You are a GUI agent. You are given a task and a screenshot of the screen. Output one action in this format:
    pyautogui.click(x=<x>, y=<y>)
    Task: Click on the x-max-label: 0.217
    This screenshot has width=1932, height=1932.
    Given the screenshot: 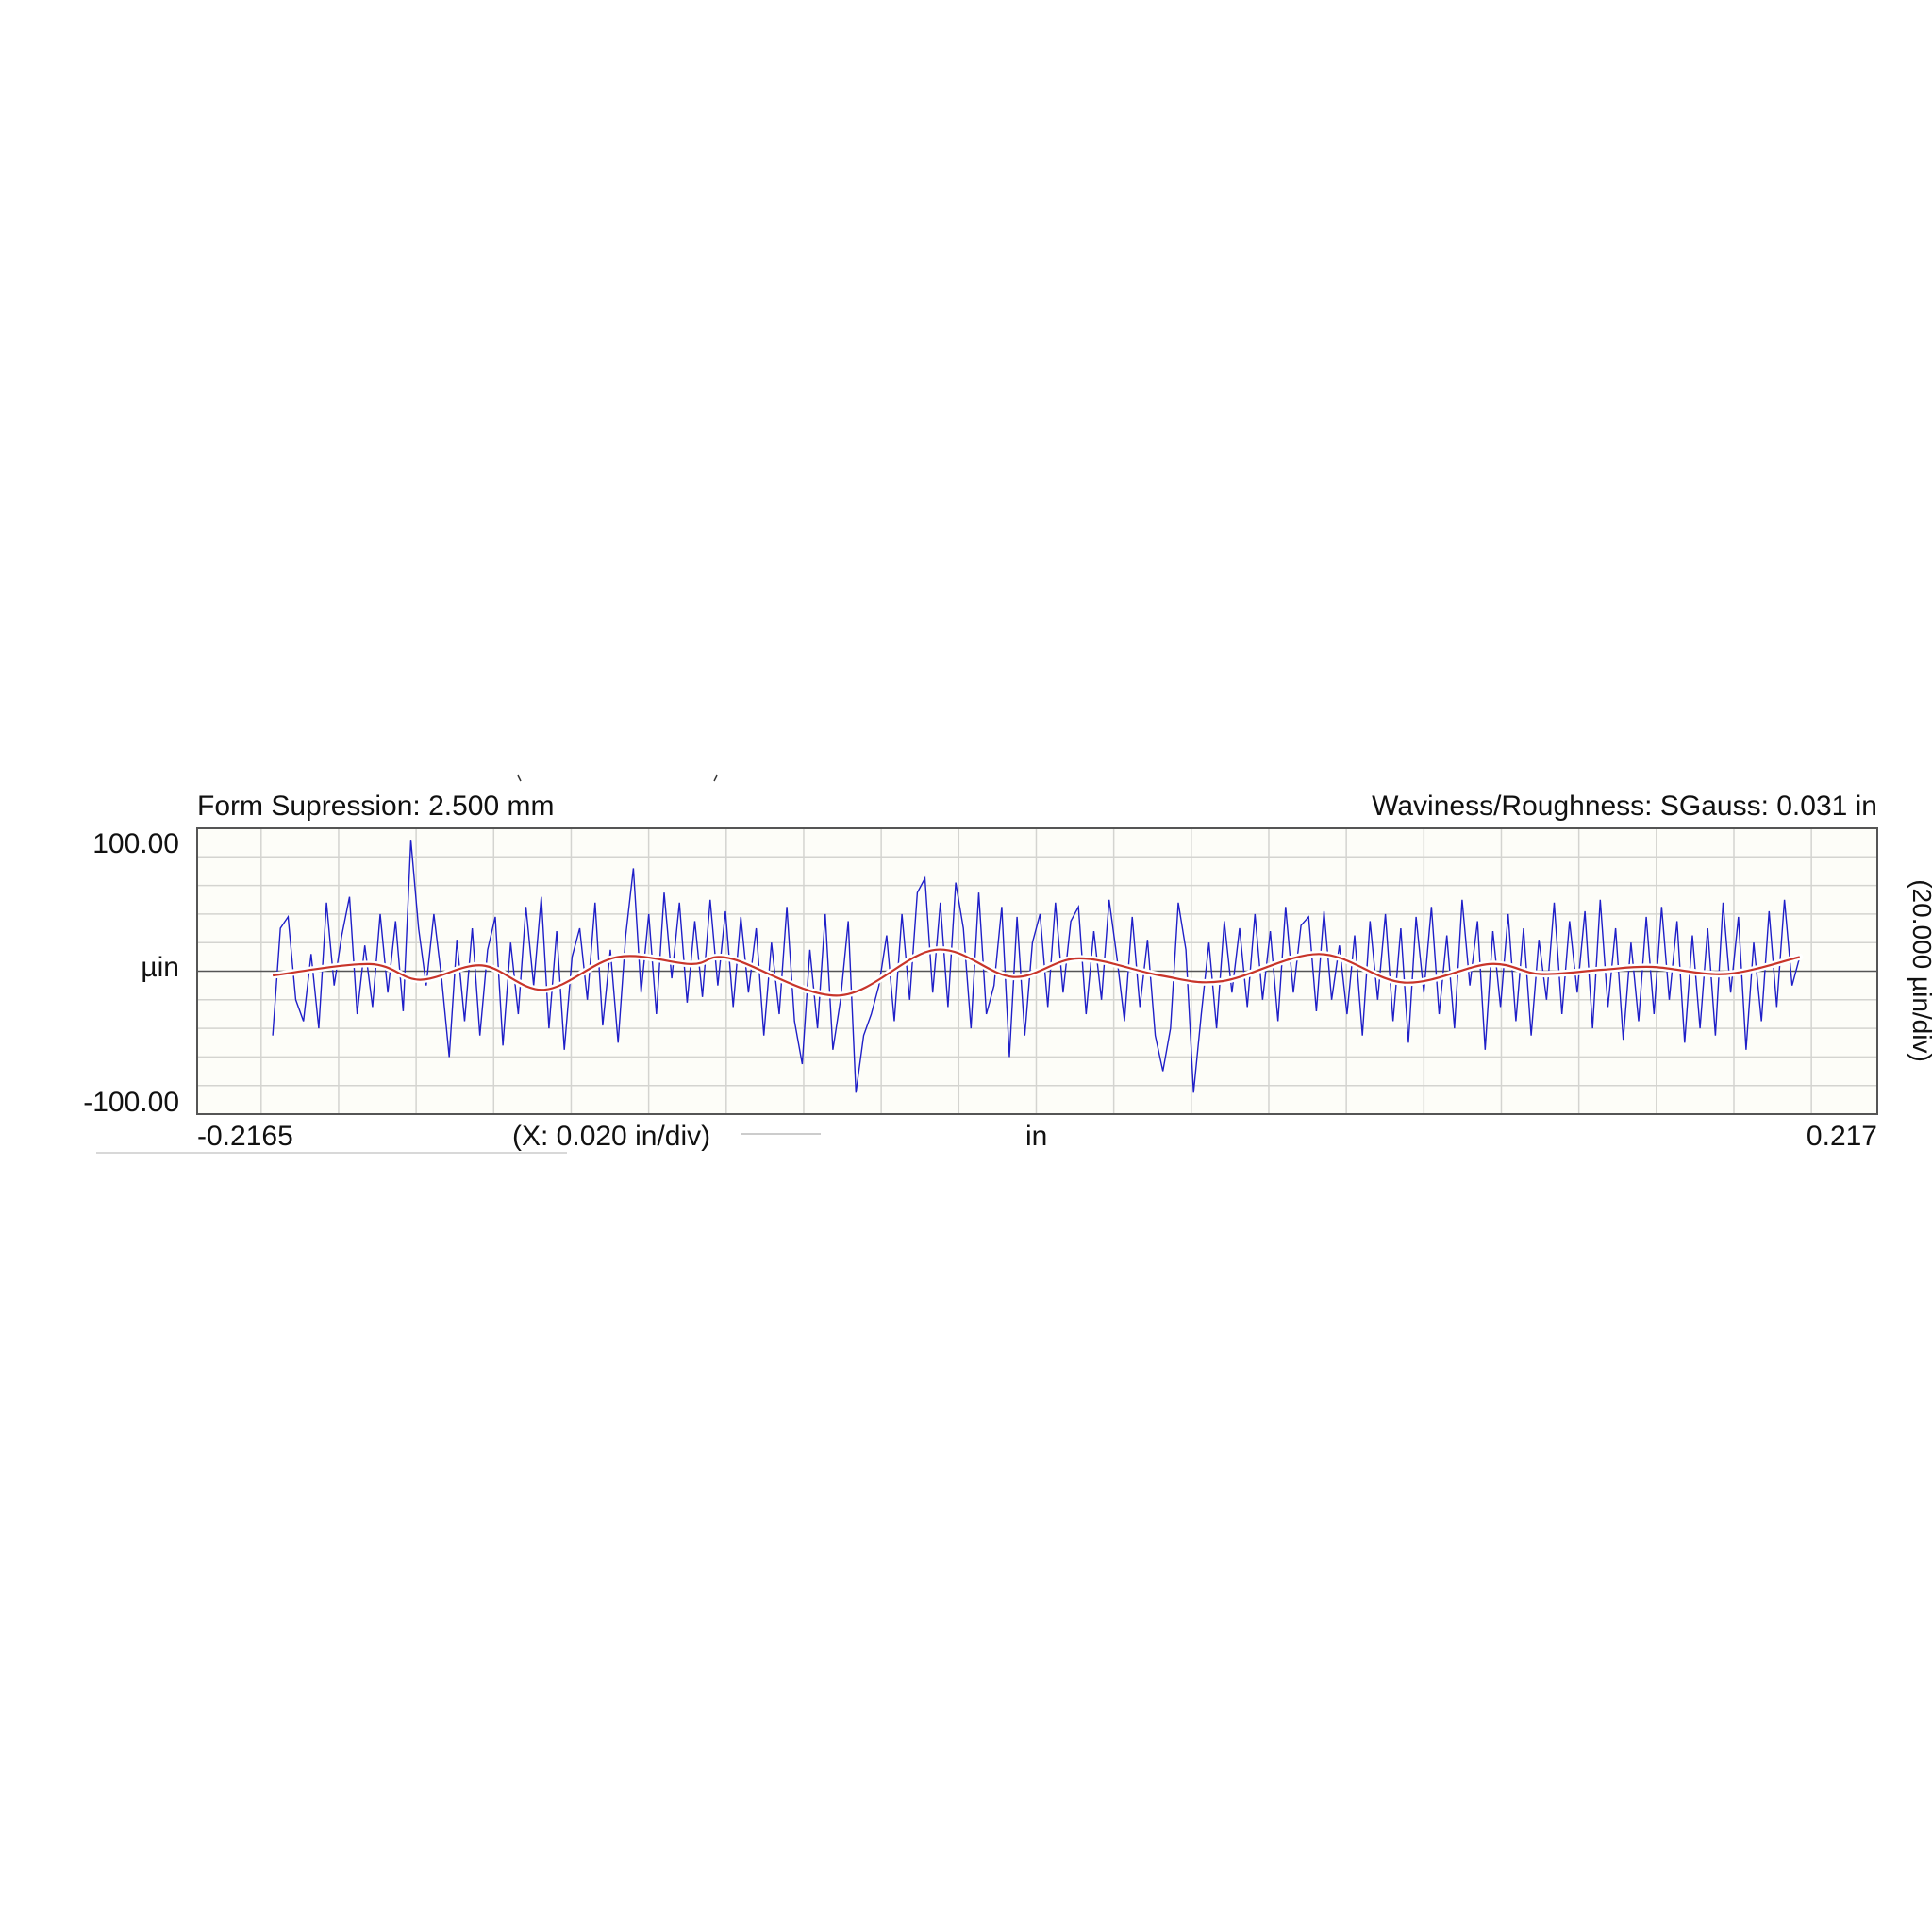 What is the action you would take?
    pyautogui.click(x=1841, y=1136)
    